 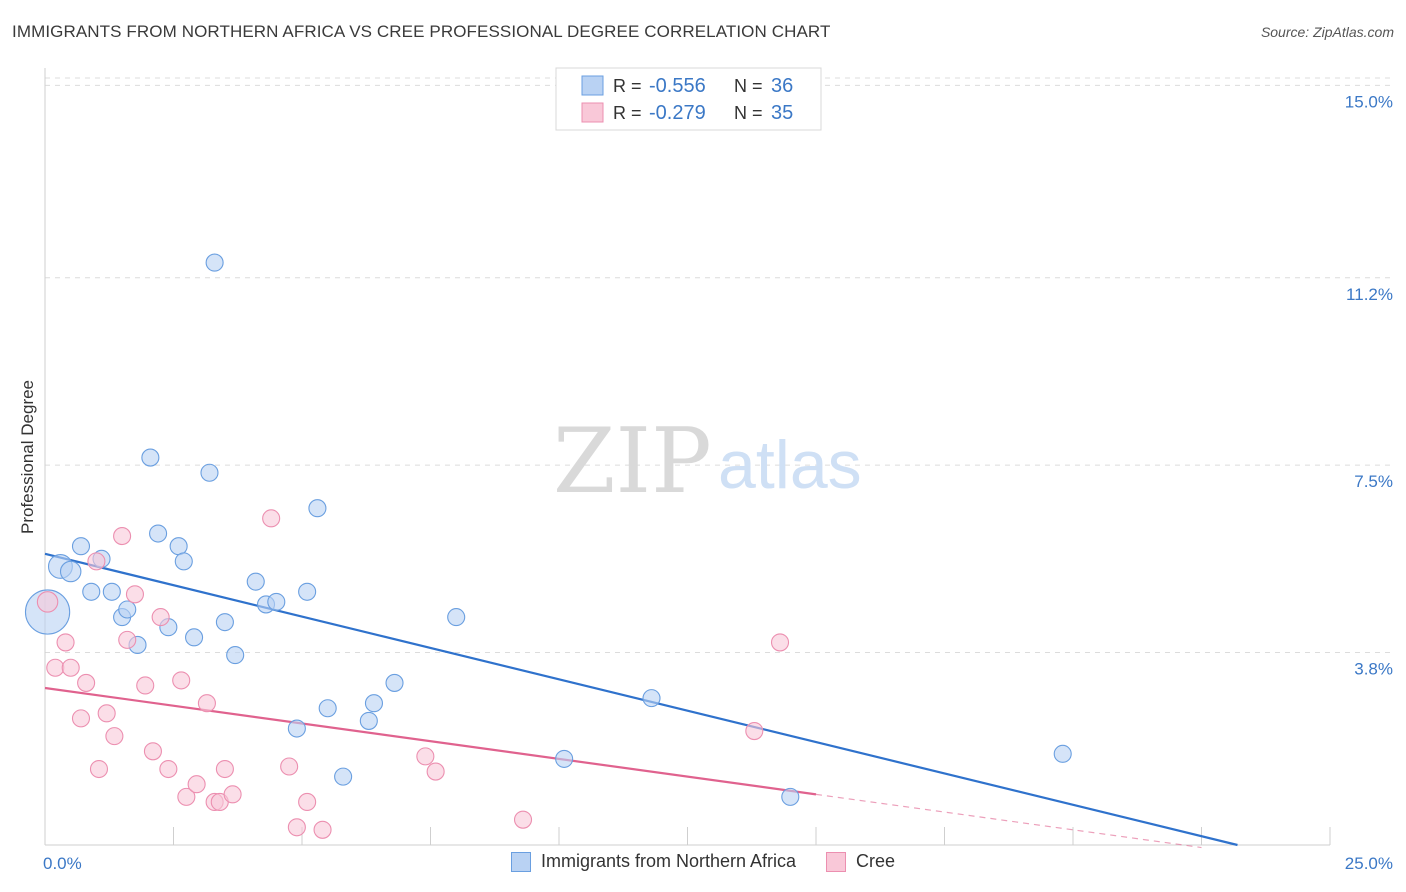 What do you see at coordinates (1327, 32) in the screenshot?
I see `chart-source: Source: ZipAtlas.com` at bounding box center [1327, 32].